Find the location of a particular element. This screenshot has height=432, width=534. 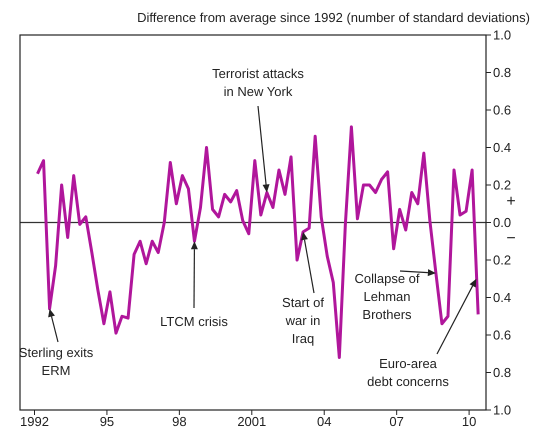

y-tick-label: 0.0 is located at coordinates (502, 222).